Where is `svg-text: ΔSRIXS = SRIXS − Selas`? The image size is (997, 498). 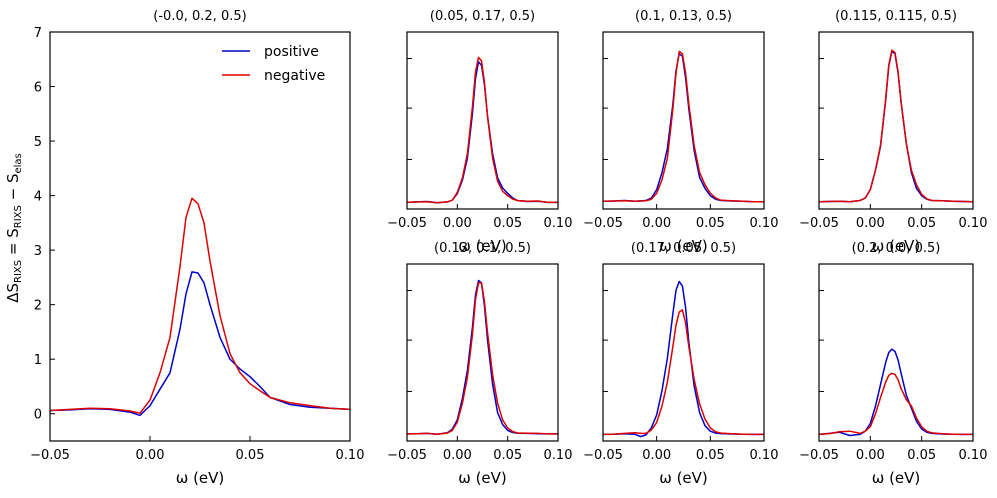
svg-text: ΔSRIXS = SRIXS − Selas is located at coordinates (14, 228).